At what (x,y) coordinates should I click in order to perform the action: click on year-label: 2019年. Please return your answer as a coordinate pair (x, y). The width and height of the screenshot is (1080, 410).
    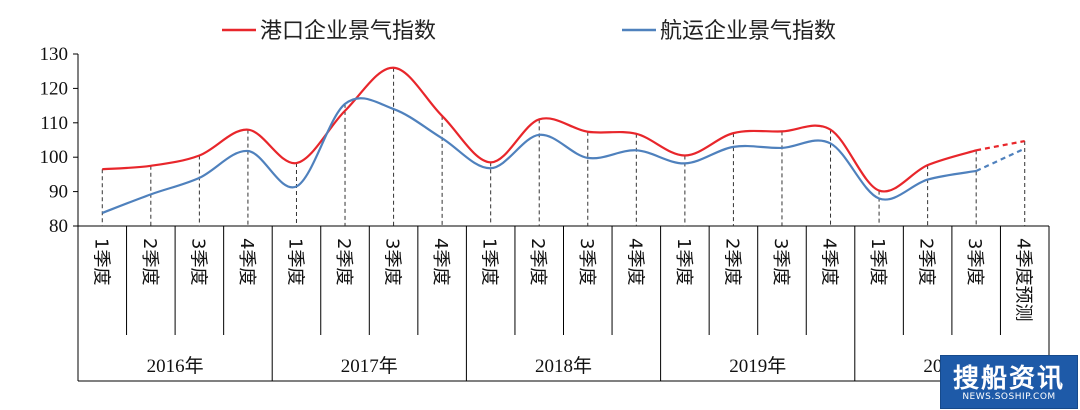
    Looking at the image, I should click on (757, 366).